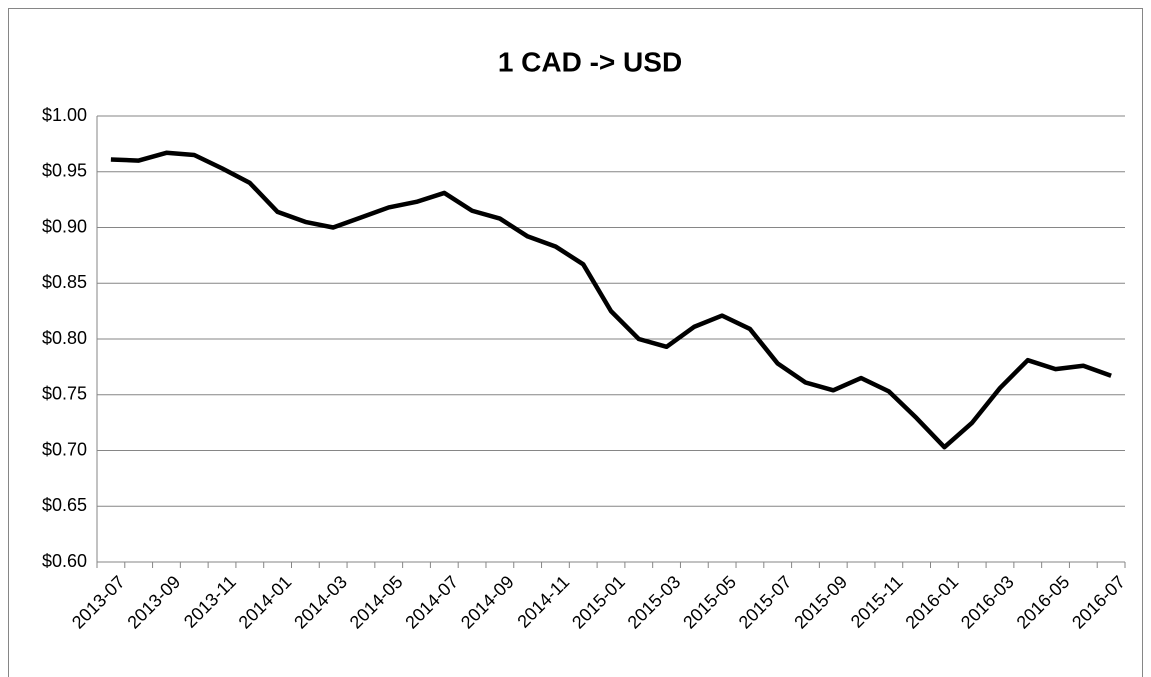 The height and width of the screenshot is (677, 1151). I want to click on y-tick-label: $0.70, so click(64, 449).